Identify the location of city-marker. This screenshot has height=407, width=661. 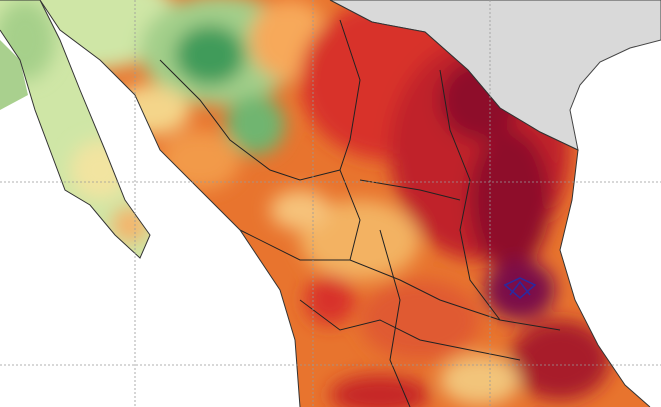
(520, 288).